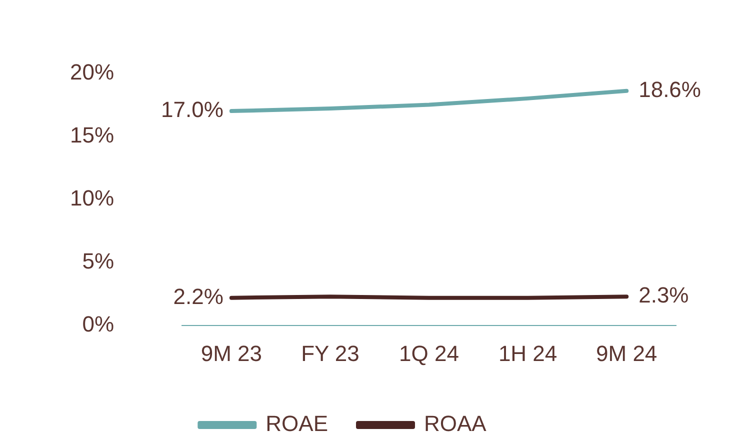 The width and height of the screenshot is (756, 446). I want to click on x-tick-label: FY 23, so click(330, 353).